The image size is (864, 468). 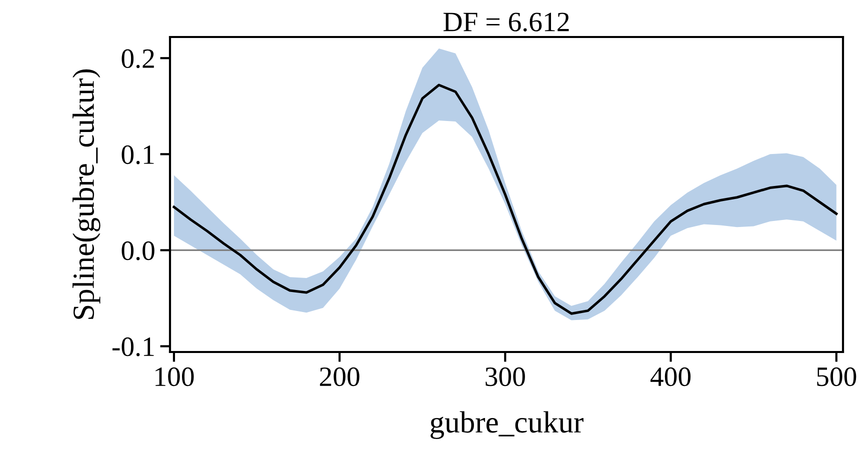 What do you see at coordinates (670, 376) in the screenshot?
I see `x-tick-label: 400` at bounding box center [670, 376].